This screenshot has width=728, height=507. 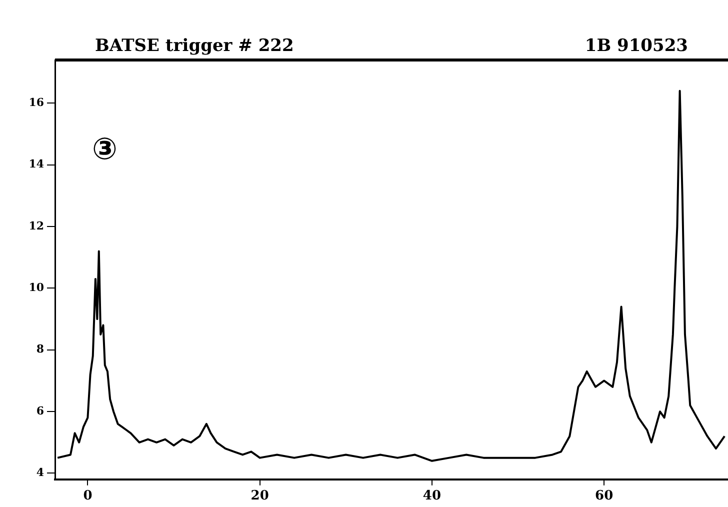 What do you see at coordinates (40, 473) in the screenshot?
I see `y-tick-label: 4` at bounding box center [40, 473].